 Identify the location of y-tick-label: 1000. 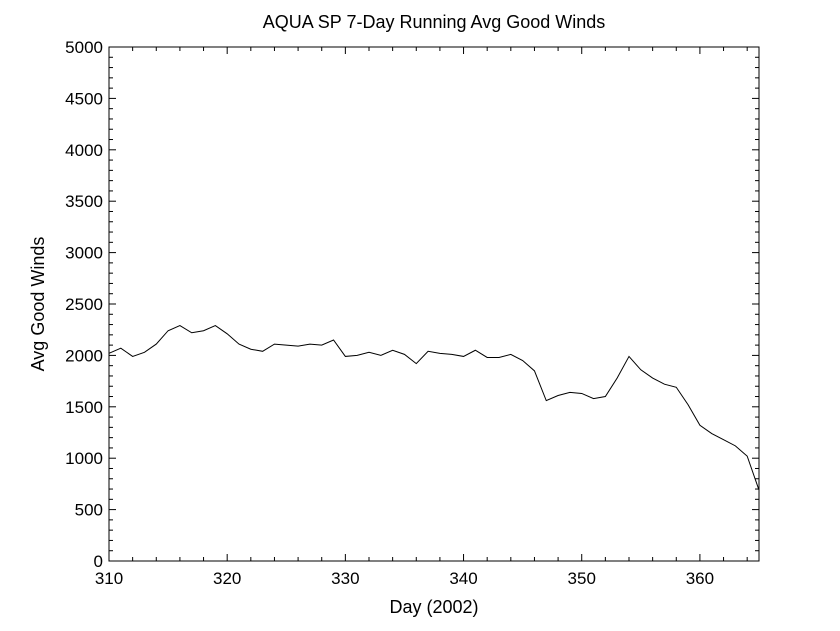
(84, 458).